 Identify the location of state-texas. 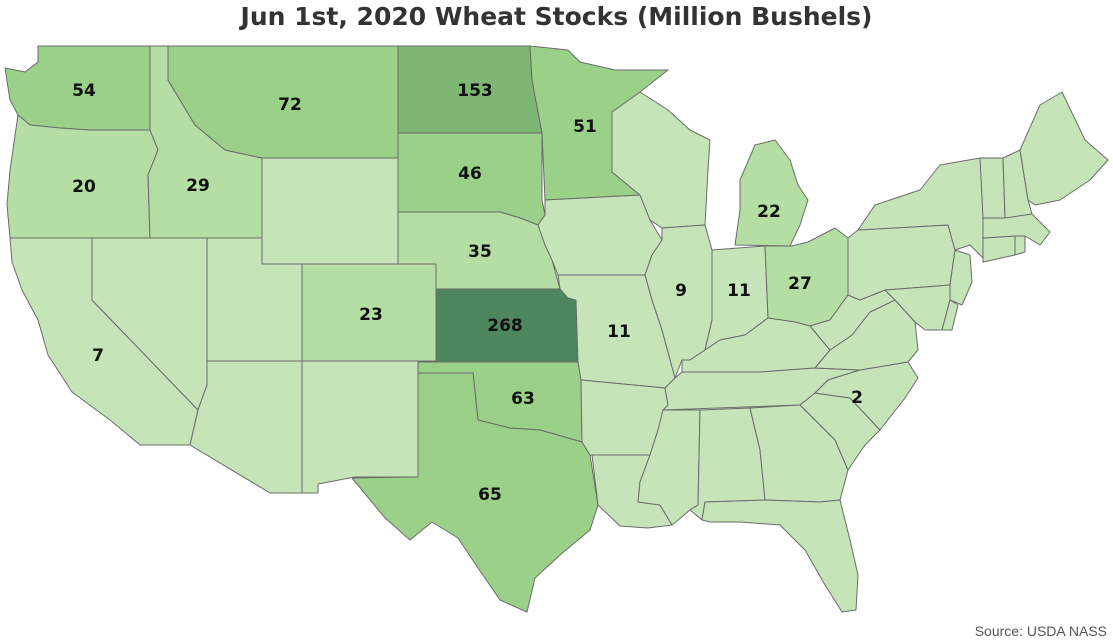
(475, 492).